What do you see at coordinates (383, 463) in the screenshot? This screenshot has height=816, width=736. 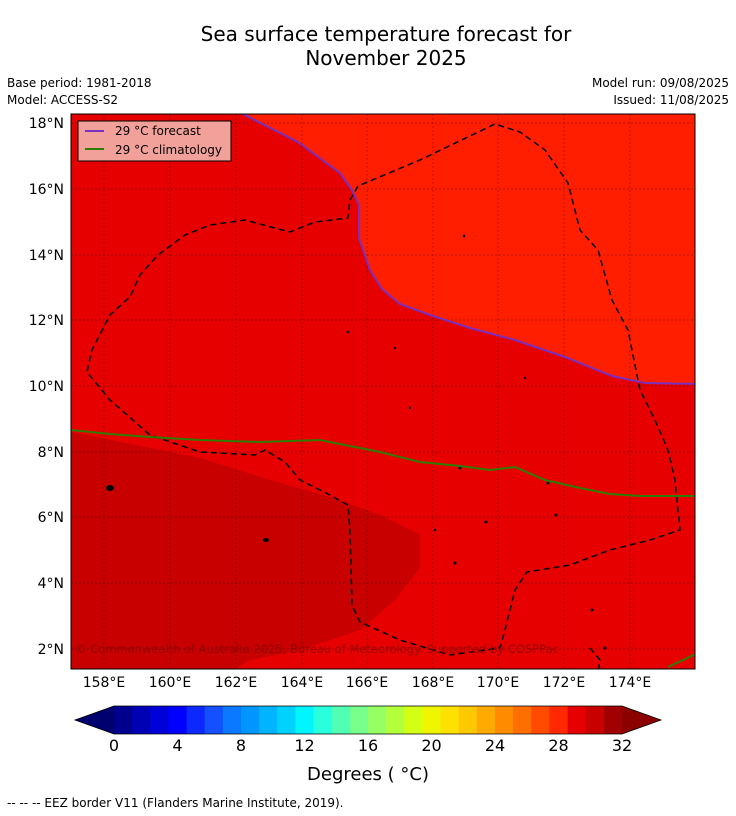 I see `climatology-29c-line` at bounding box center [383, 463].